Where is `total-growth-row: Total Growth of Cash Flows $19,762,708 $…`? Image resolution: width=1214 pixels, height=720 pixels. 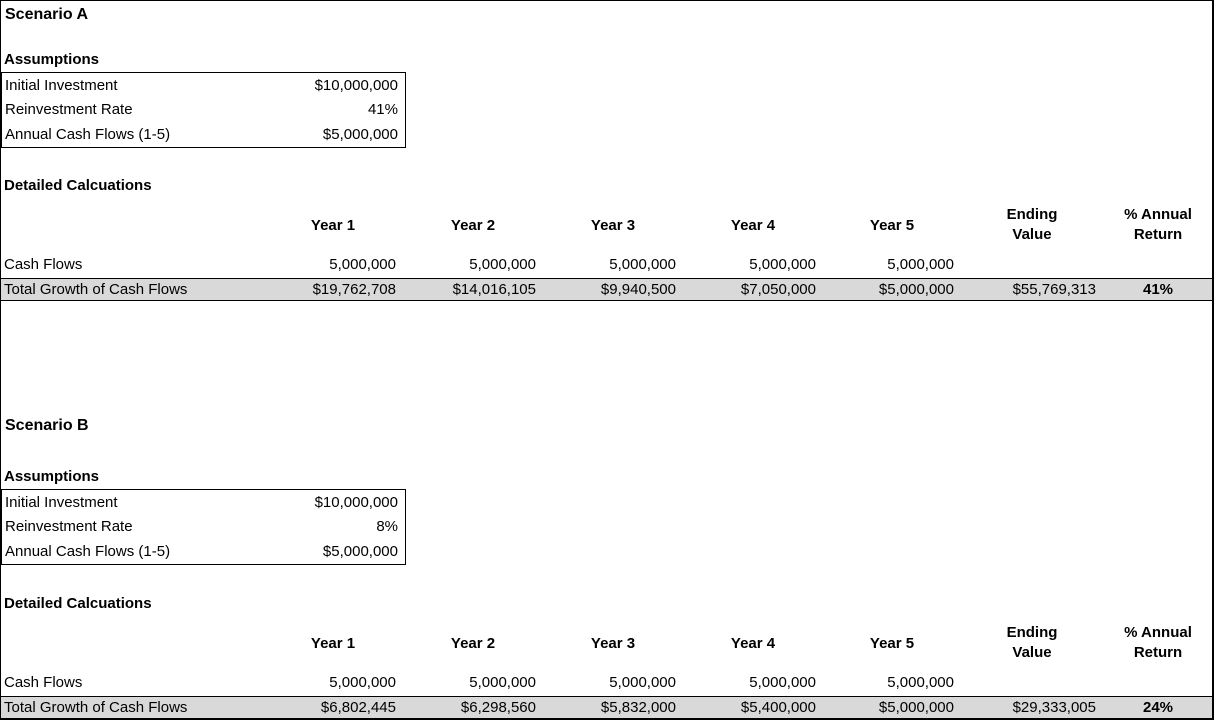
total-growth-row: Total Growth of Cash Flows $19,762,708 $… is located at coordinates (606, 289).